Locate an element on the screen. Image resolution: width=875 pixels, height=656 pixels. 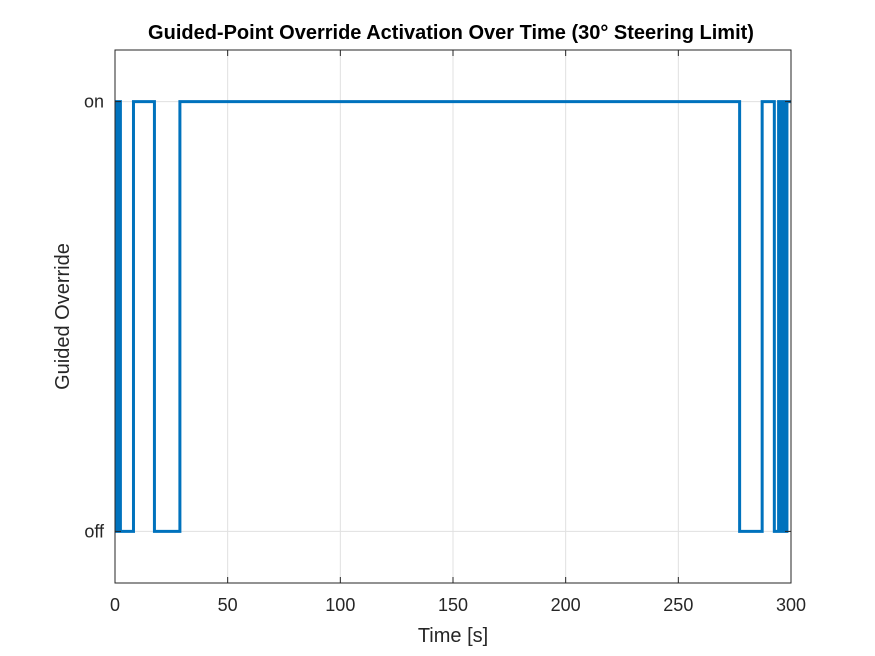
x-axis-label: Time [s] is located at coordinates (453, 636).